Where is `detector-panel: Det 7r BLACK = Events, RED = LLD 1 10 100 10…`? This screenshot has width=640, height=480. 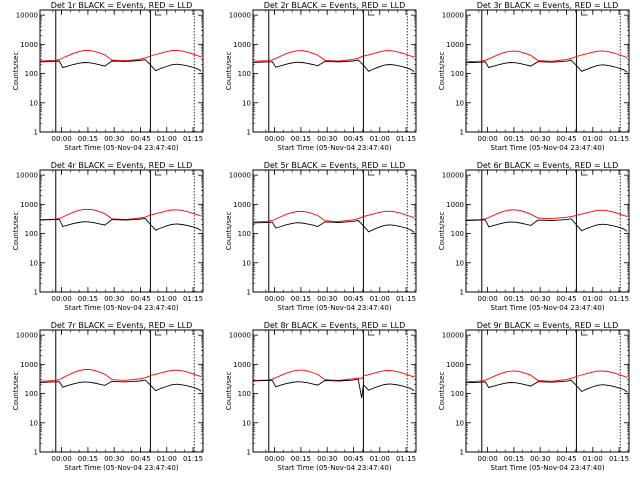 detector-panel: Det 7r BLACK = Events, RED = LLD 1 10 100 10… is located at coordinates (106, 400).